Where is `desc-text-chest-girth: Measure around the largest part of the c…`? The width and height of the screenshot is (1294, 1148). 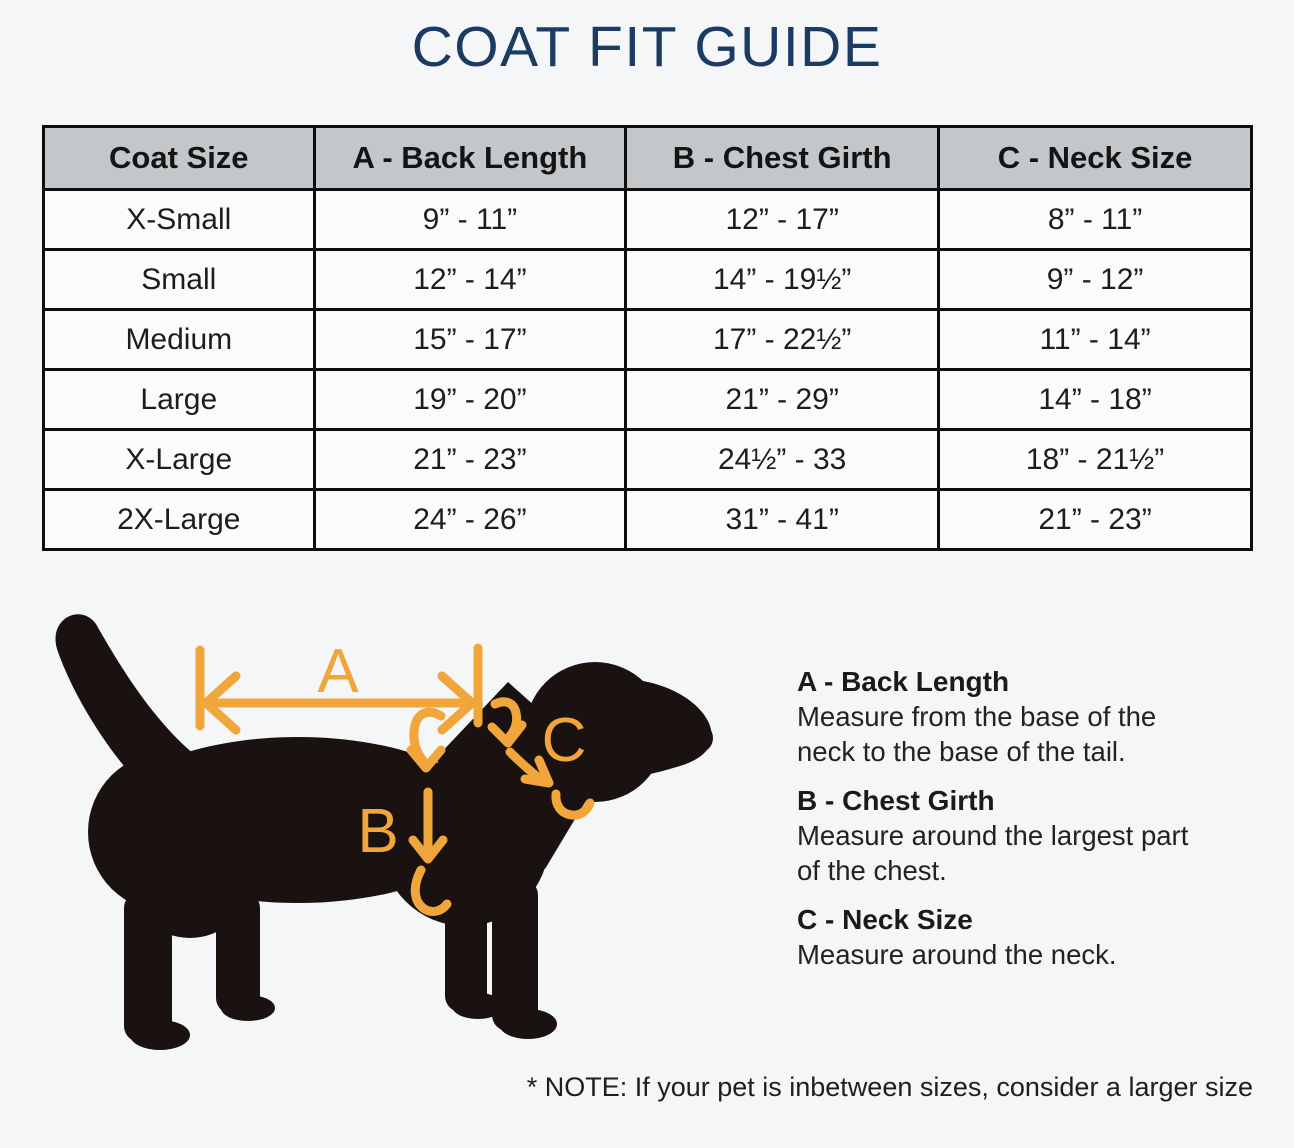
desc-text-chest-girth: Measure around the largest part of the c… is located at coordinates (993, 853).